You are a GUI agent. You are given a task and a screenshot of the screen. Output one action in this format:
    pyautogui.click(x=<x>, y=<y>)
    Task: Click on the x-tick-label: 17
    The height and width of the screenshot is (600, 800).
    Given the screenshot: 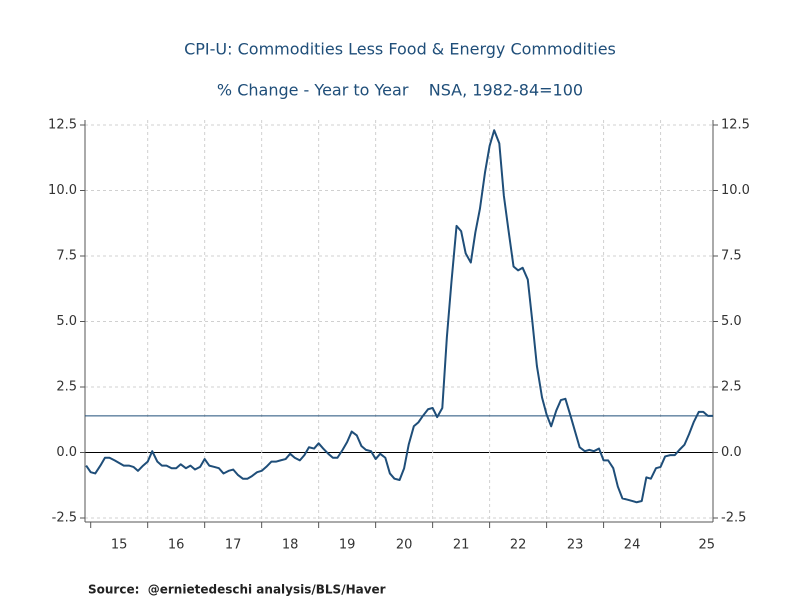 What is the action you would take?
    pyautogui.click(x=233, y=545)
    